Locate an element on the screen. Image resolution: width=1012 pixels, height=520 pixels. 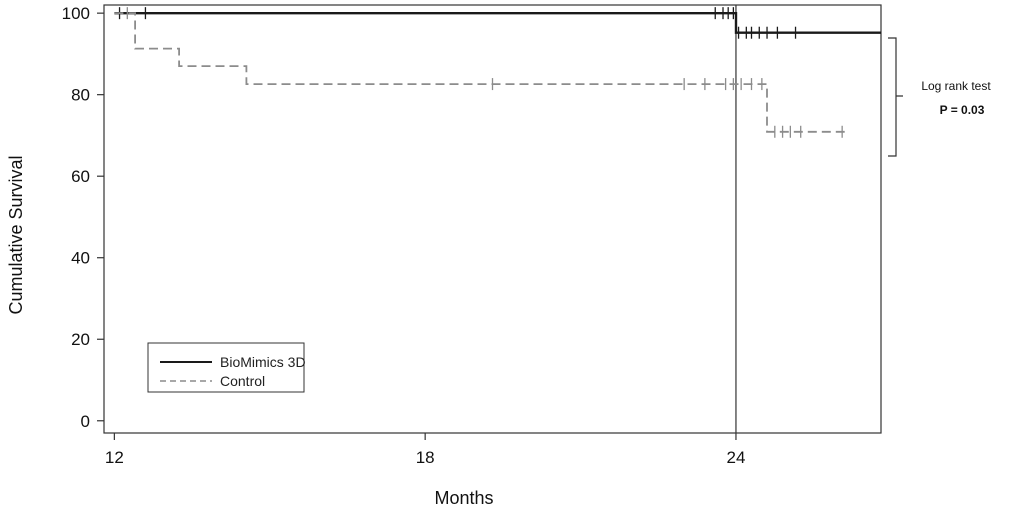
y-tick-label-40: 40 is located at coordinates (80, 258).